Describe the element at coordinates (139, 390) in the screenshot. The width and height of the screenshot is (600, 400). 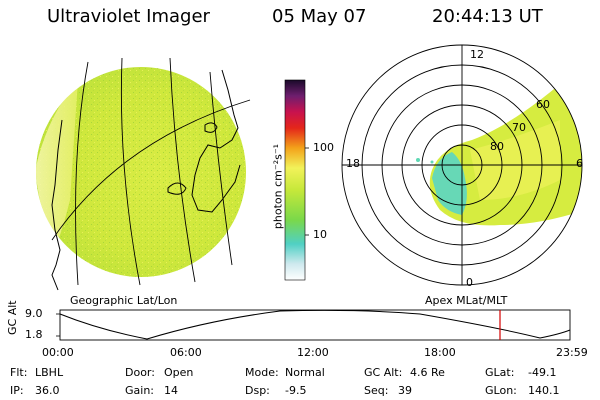
I see `gain-label: Gain:` at that location.